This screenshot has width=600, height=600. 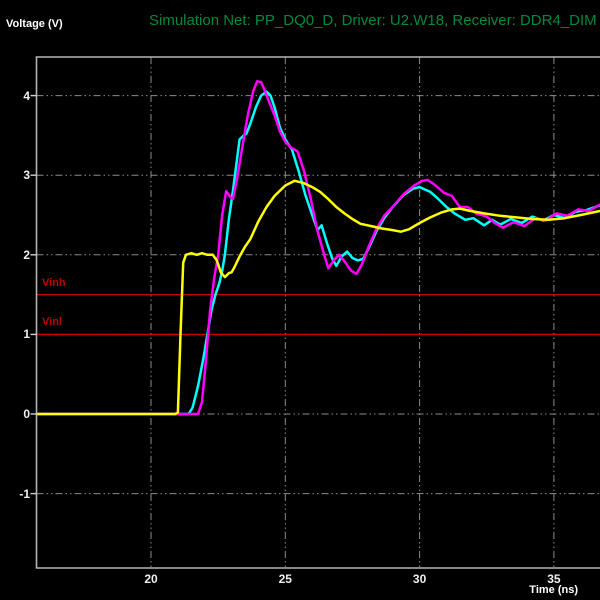 What do you see at coordinates (554, 579) in the screenshot?
I see `x-tick-label: 35` at bounding box center [554, 579].